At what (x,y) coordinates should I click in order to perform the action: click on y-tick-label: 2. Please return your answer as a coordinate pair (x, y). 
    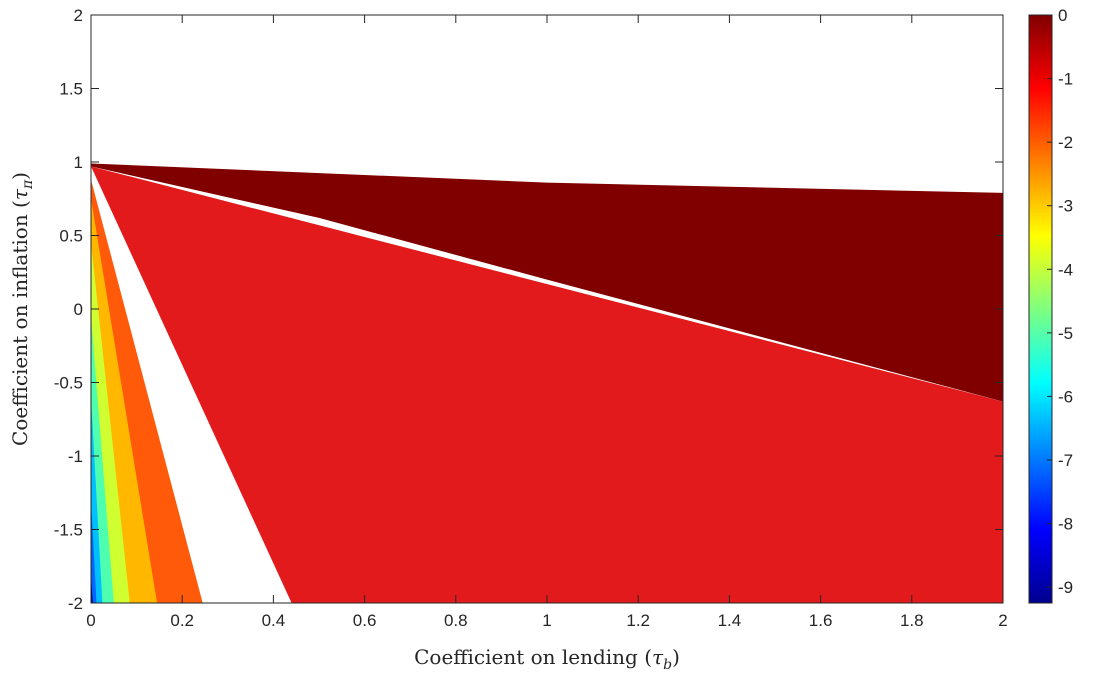
    Looking at the image, I should click on (78, 15).